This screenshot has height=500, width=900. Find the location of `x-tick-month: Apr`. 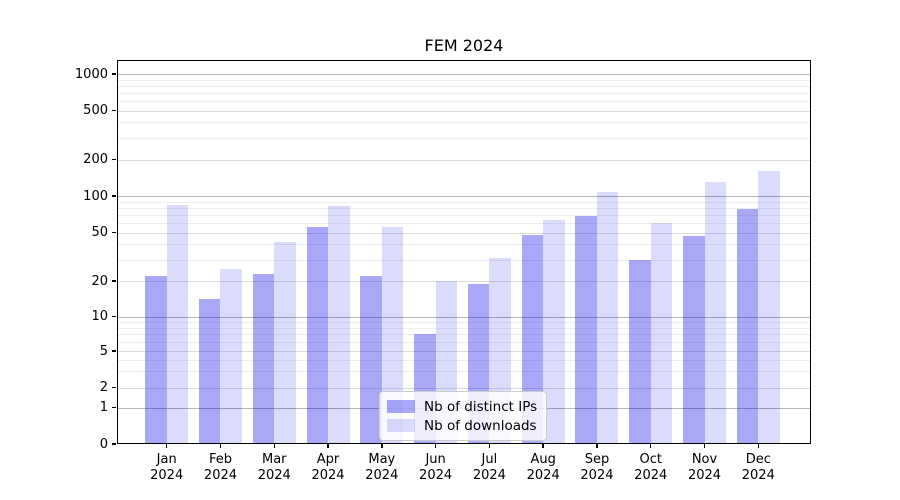

x-tick-month: Apr is located at coordinates (328, 459).